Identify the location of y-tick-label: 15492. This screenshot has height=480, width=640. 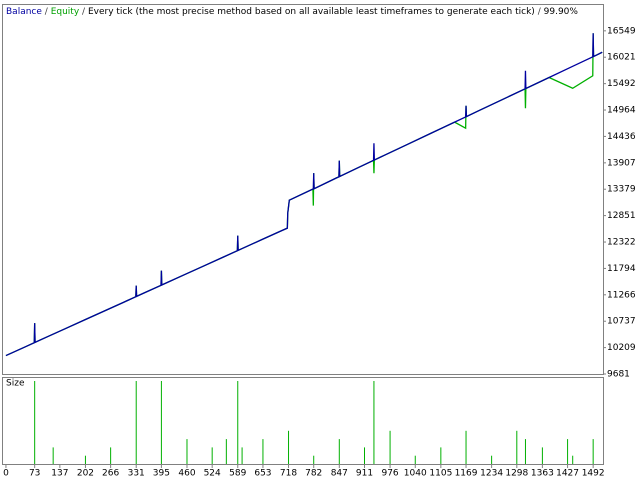
(621, 84).